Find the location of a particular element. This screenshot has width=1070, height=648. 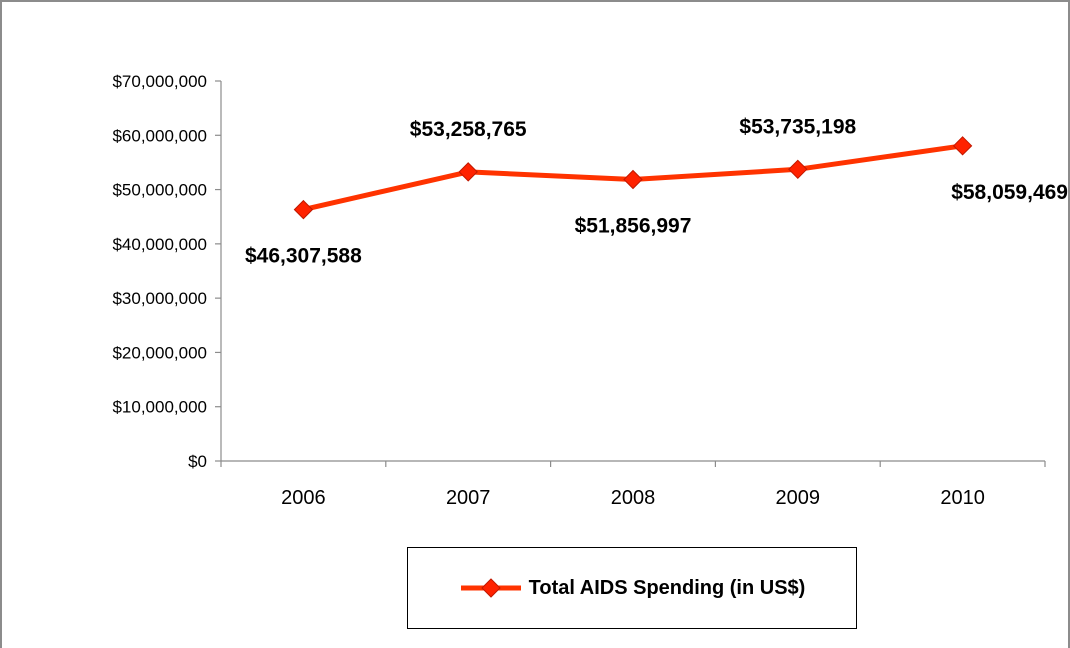

data-label: $58,059,469 is located at coordinates (1009, 192).